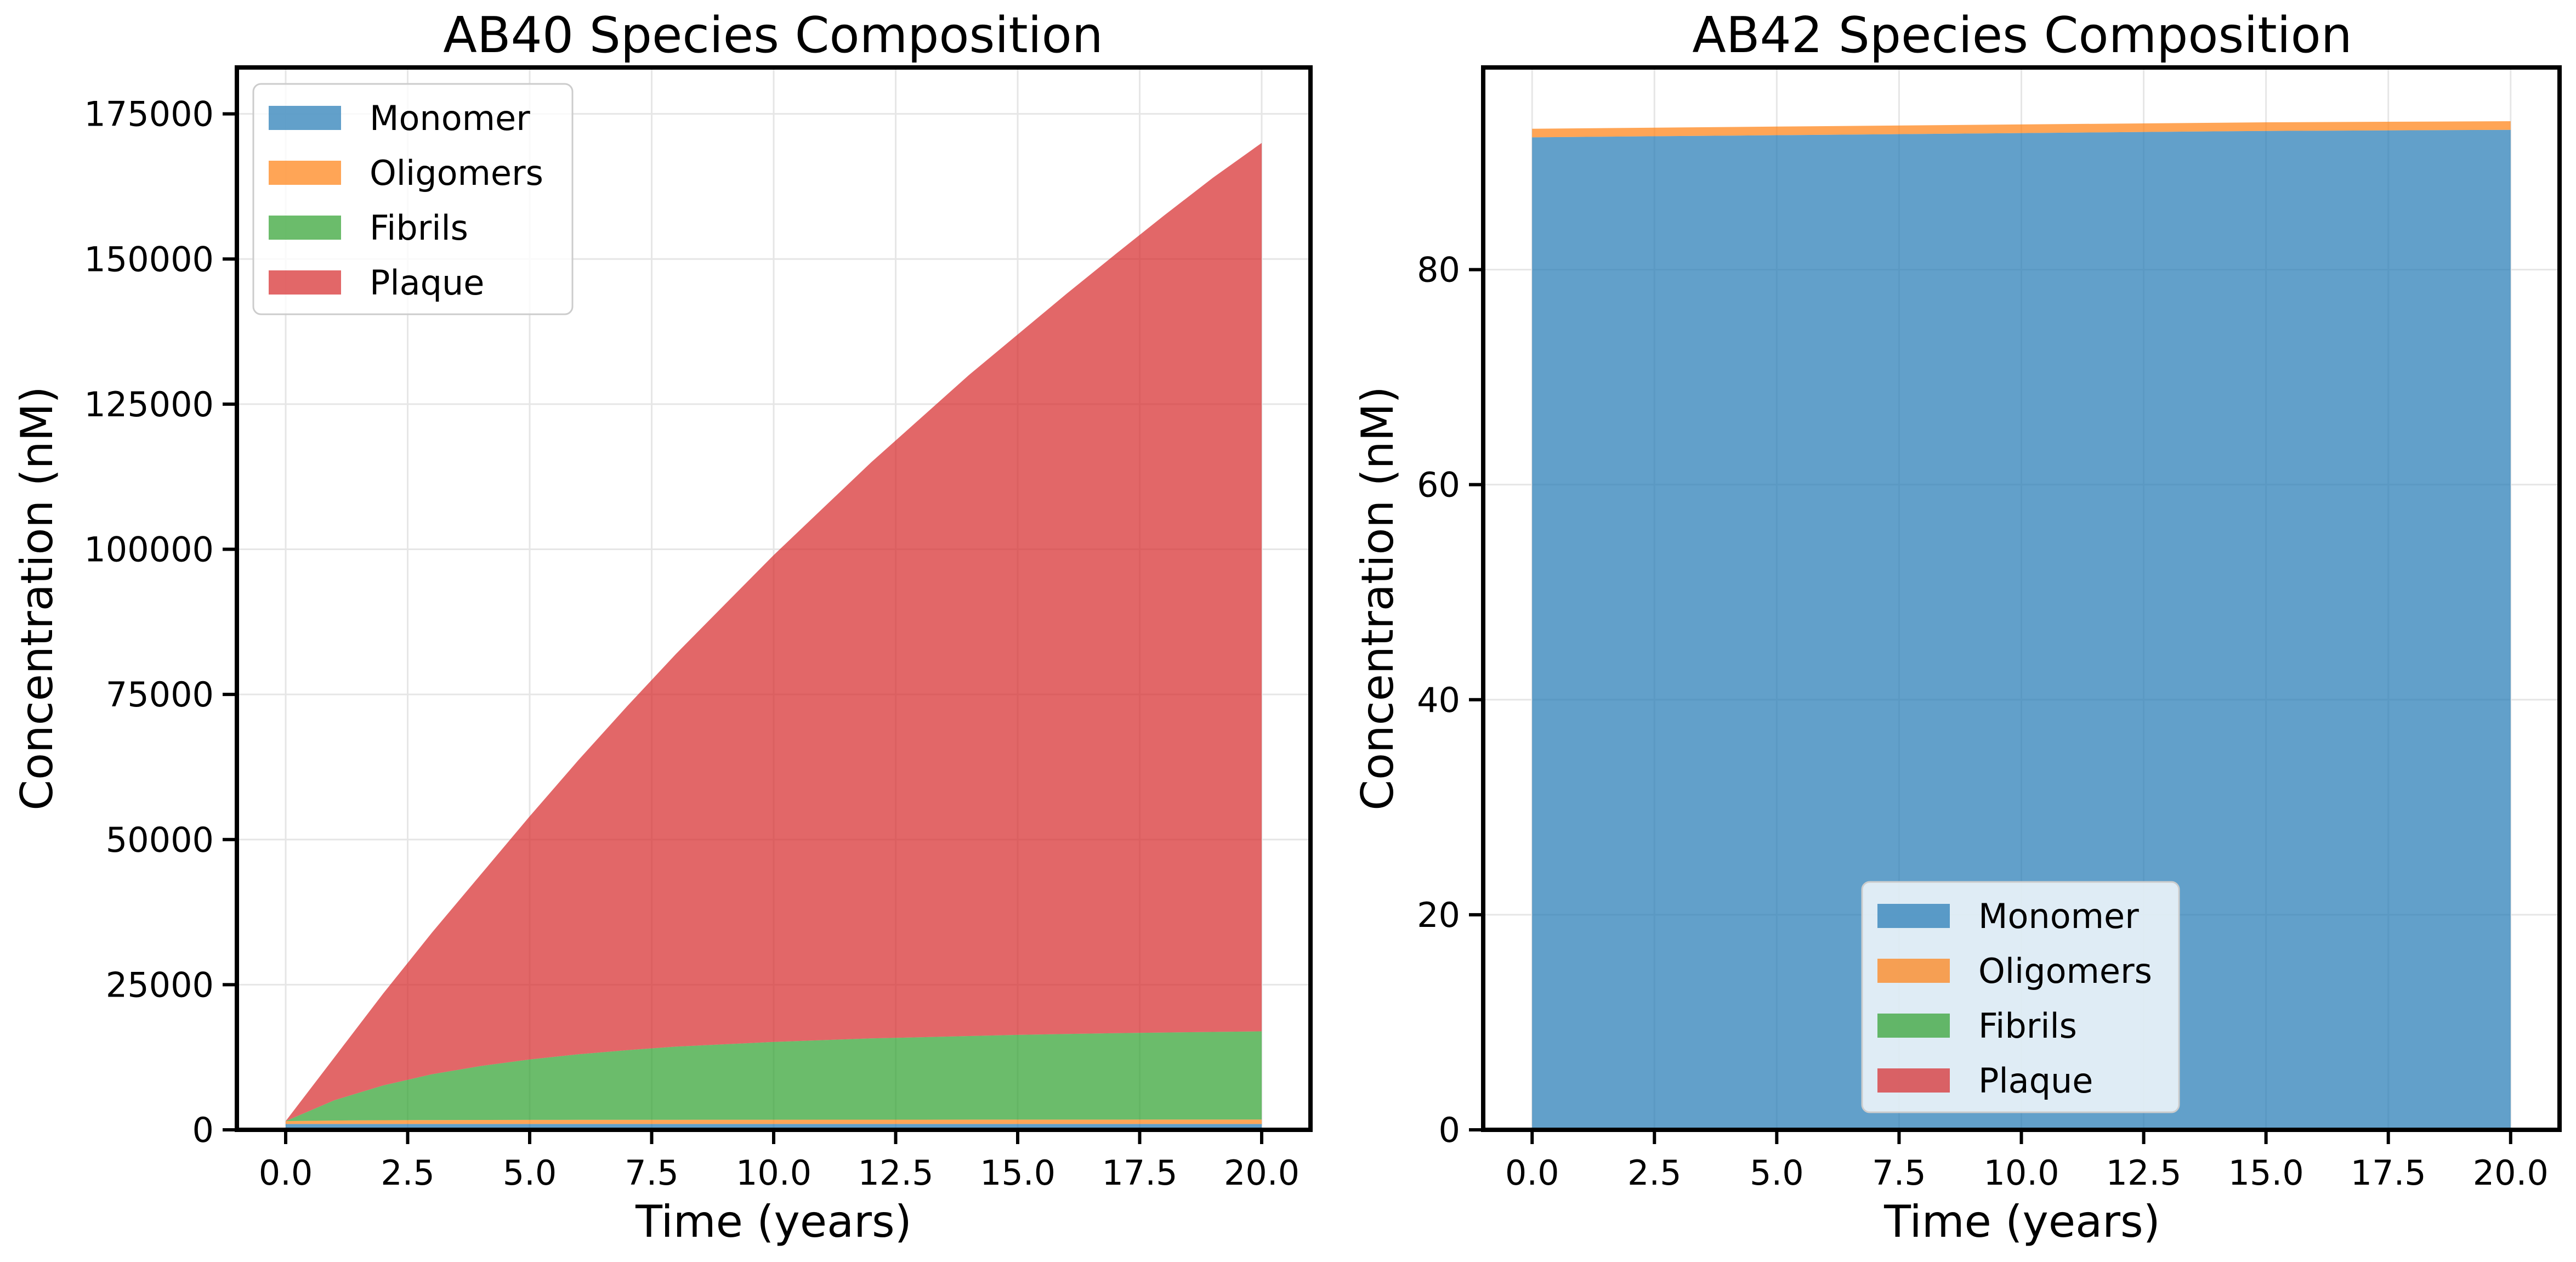 Image resolution: width=2576 pixels, height=1262 pixels. Describe the element at coordinates (773, 35) in the screenshot. I see `chart-title: AB40 Species Composition` at that location.